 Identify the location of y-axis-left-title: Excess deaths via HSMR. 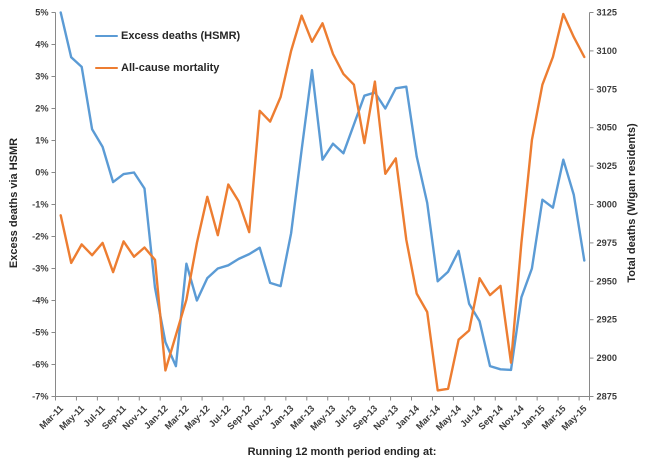
(14, 203).